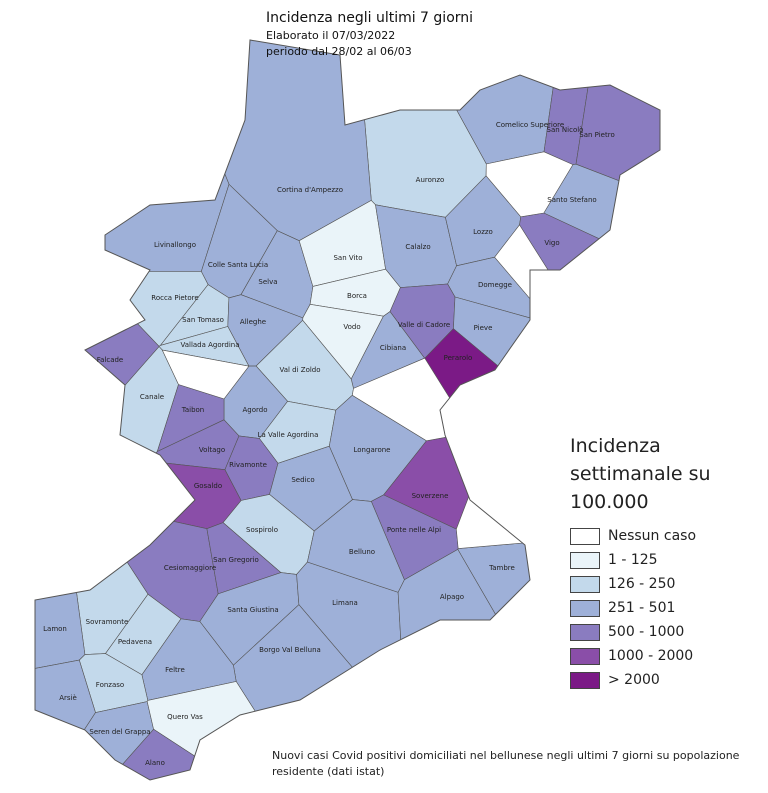  I want to click on legend-label: 126 - 250, so click(642, 584).